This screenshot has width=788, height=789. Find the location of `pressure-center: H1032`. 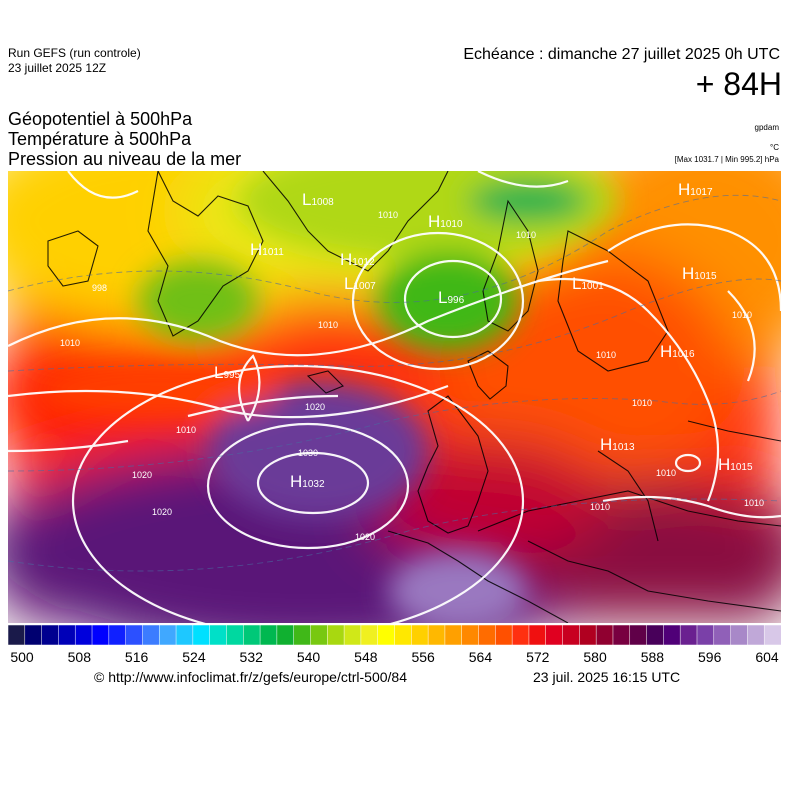

pressure-center: H1032 is located at coordinates (307, 482).